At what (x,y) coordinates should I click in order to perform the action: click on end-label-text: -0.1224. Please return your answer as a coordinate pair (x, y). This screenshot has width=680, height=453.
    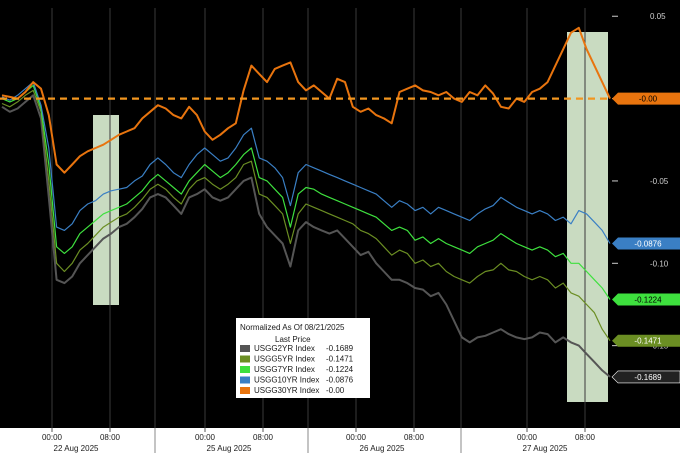
    Looking at the image, I should click on (648, 300).